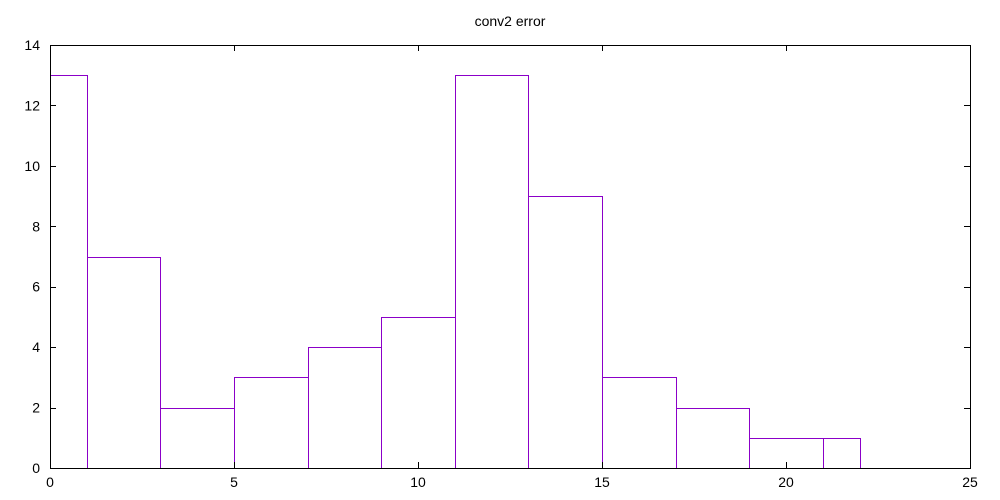  Describe the element at coordinates (32, 45) in the screenshot. I see `y-tick-label: 14` at that location.